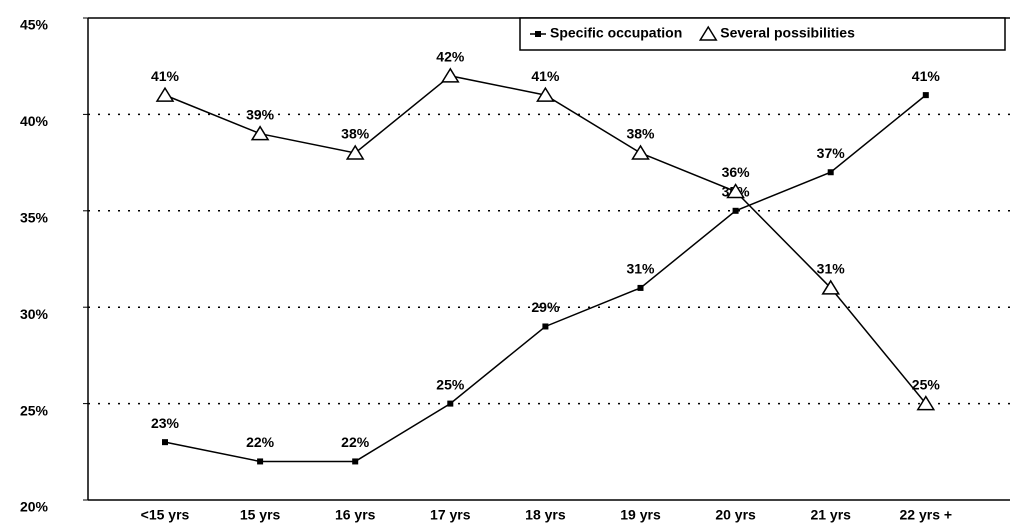 The image size is (1018, 526). I want to click on data-label: 23%, so click(165, 423).